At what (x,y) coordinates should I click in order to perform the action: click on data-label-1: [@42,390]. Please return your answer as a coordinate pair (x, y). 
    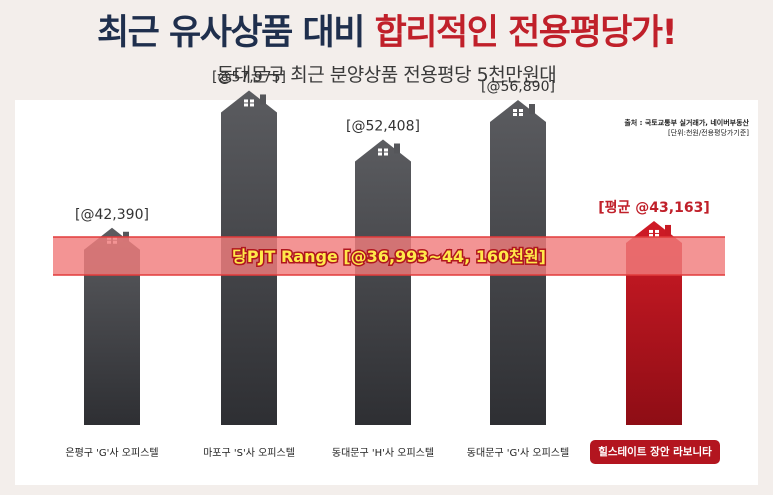
    Looking at the image, I should click on (112, 215).